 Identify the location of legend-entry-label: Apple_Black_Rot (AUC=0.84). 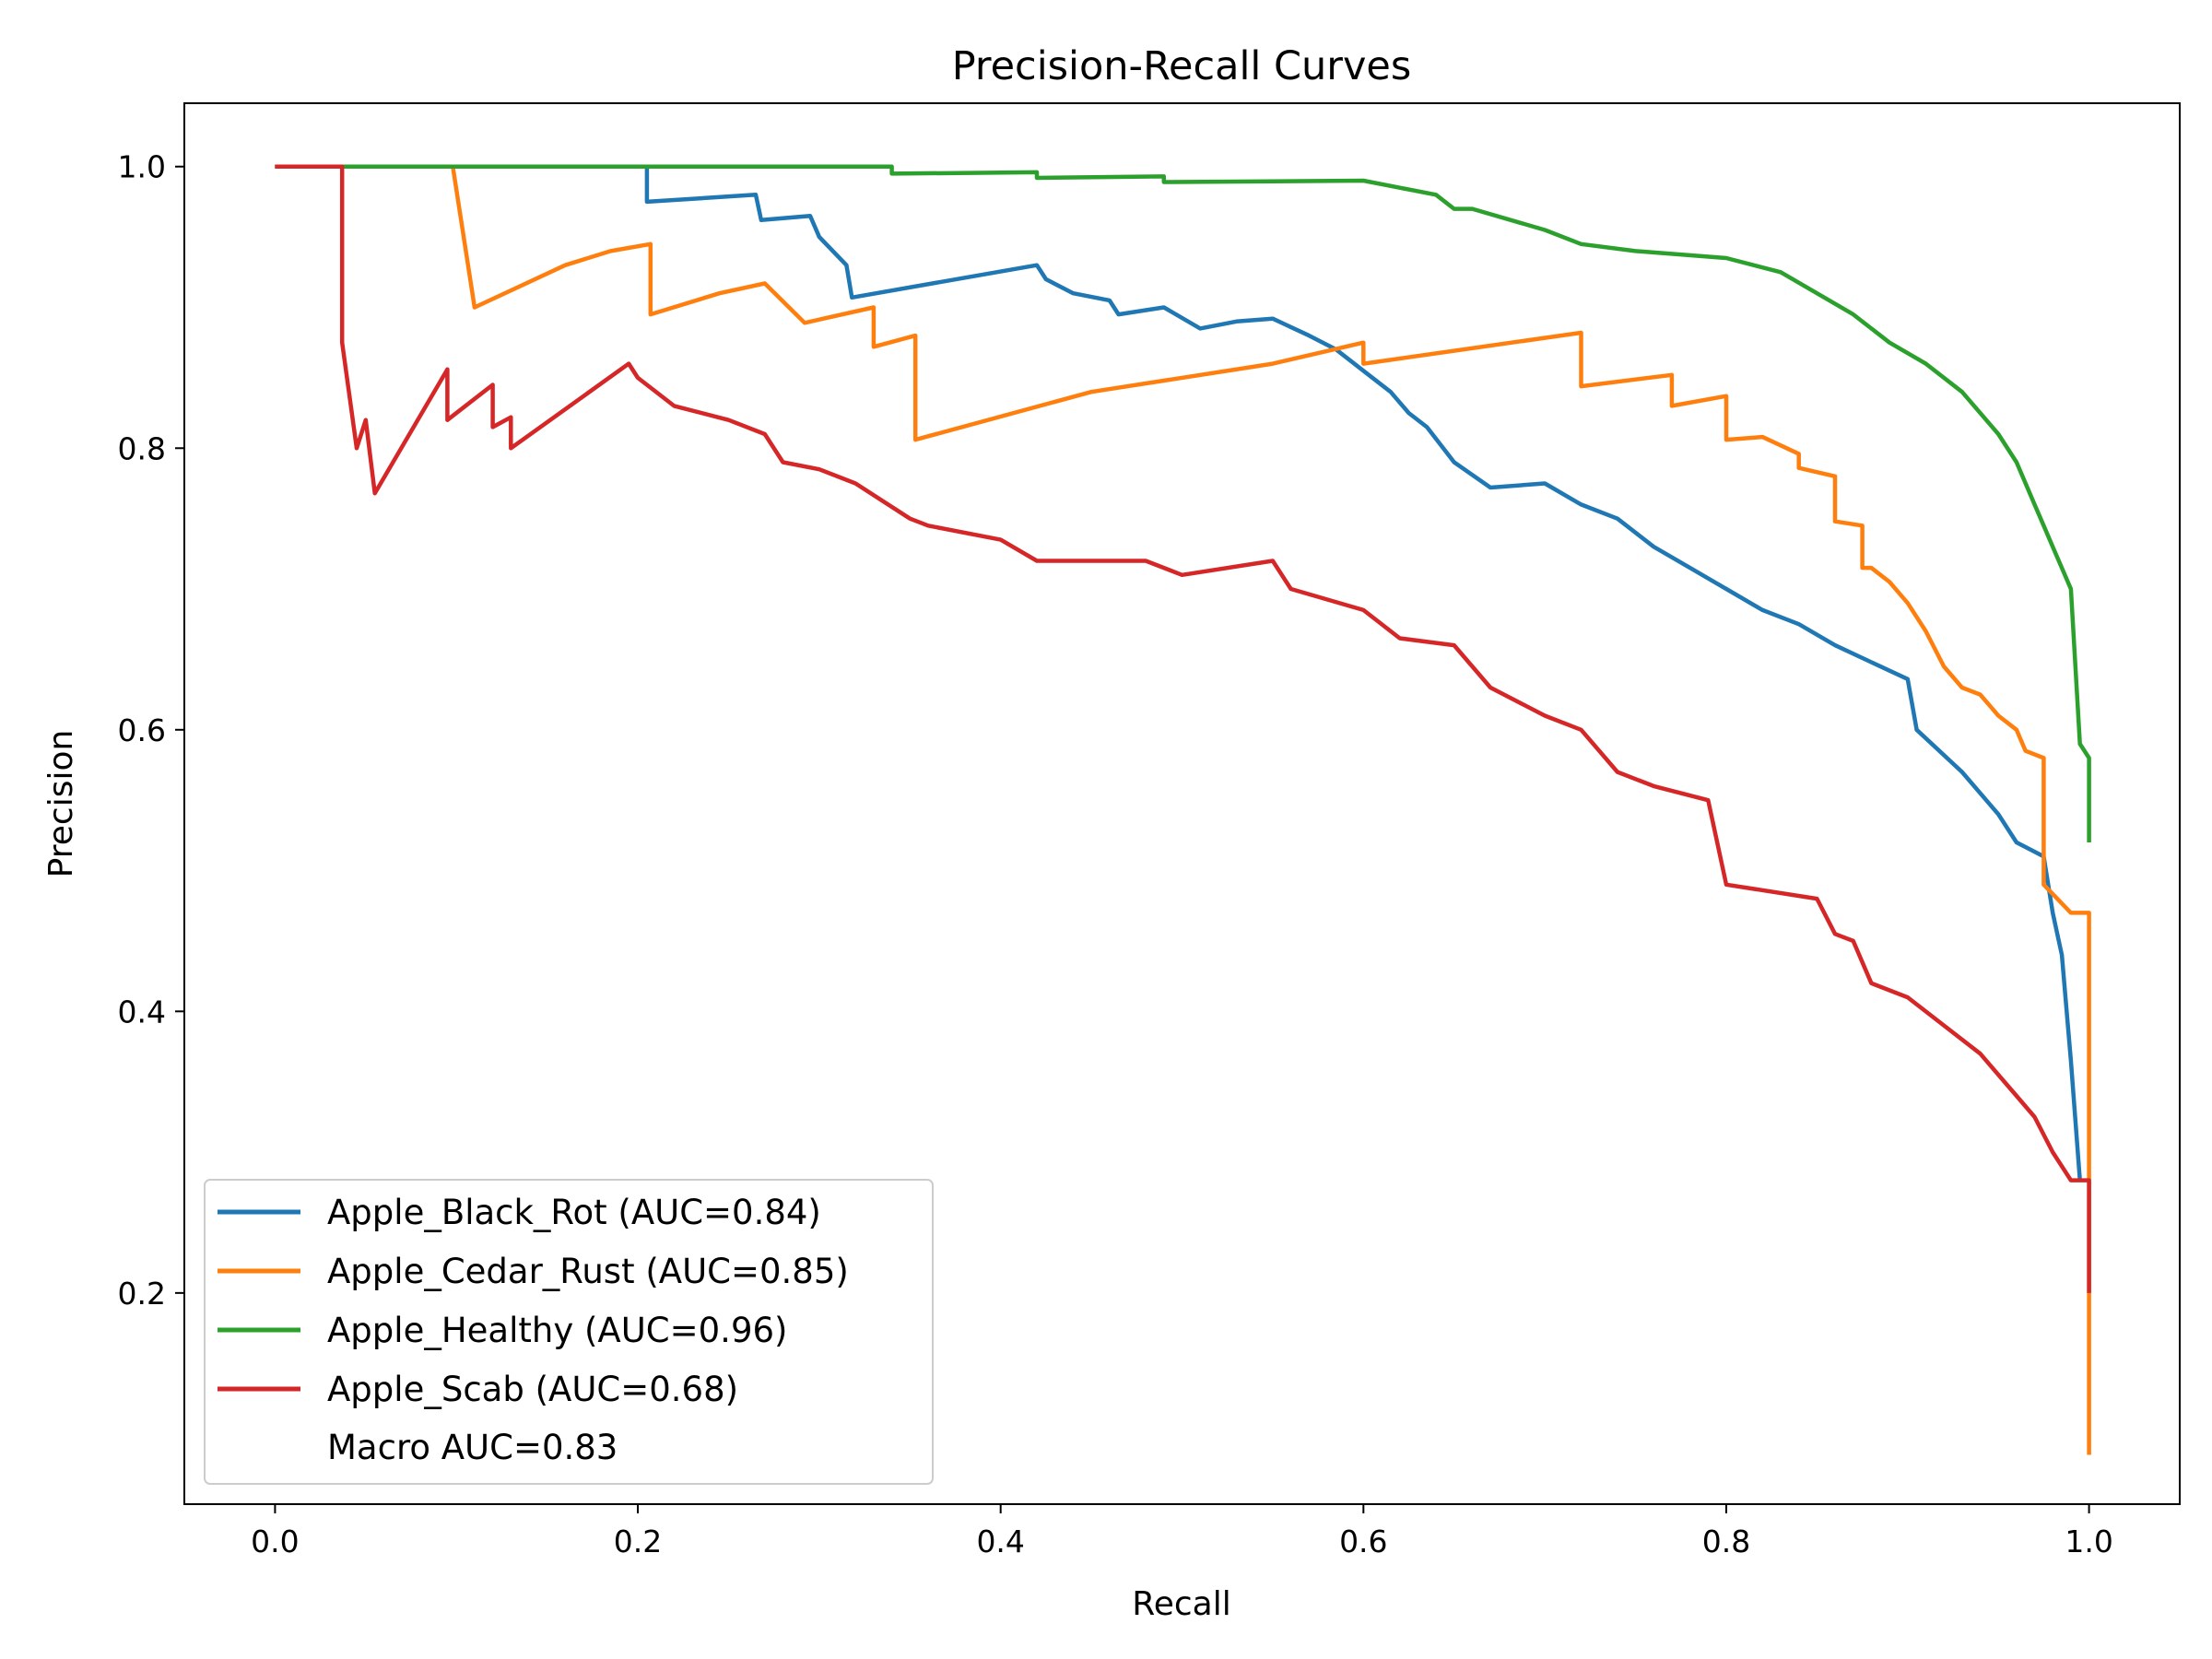
(574, 1212).